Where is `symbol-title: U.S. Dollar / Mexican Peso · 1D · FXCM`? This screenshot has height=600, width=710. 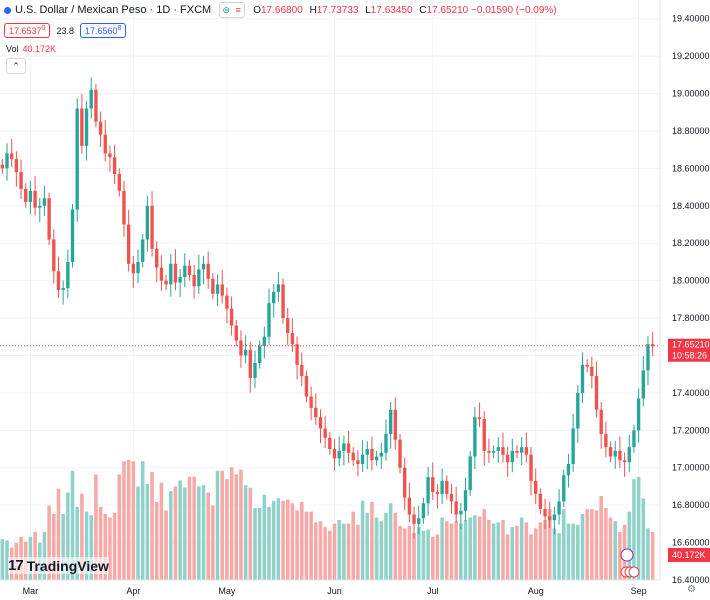 symbol-title: U.S. Dollar / Mexican Peso · 1D · FXCM is located at coordinates (113, 10).